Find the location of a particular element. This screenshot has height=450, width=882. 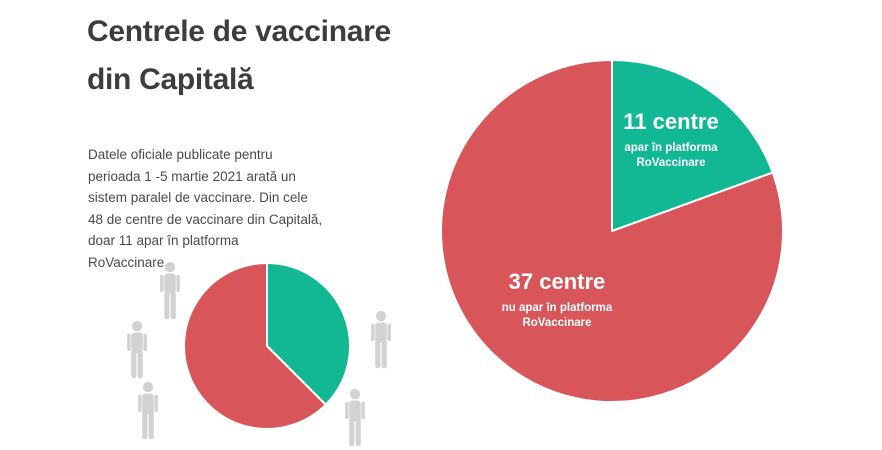

red-slice-count-label: 37 centre is located at coordinates (557, 281).